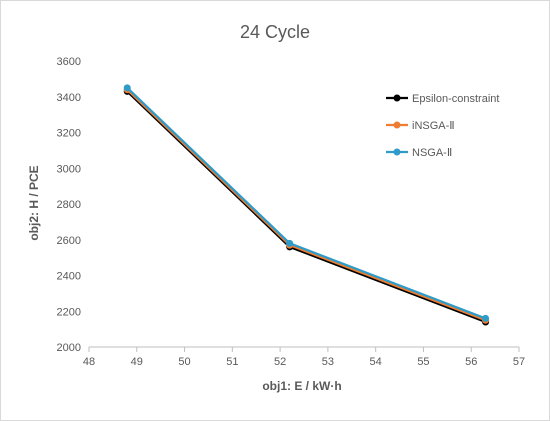  Describe the element at coordinates (69, 134) in the screenshot. I see `y-tick-label: 3200` at that location.